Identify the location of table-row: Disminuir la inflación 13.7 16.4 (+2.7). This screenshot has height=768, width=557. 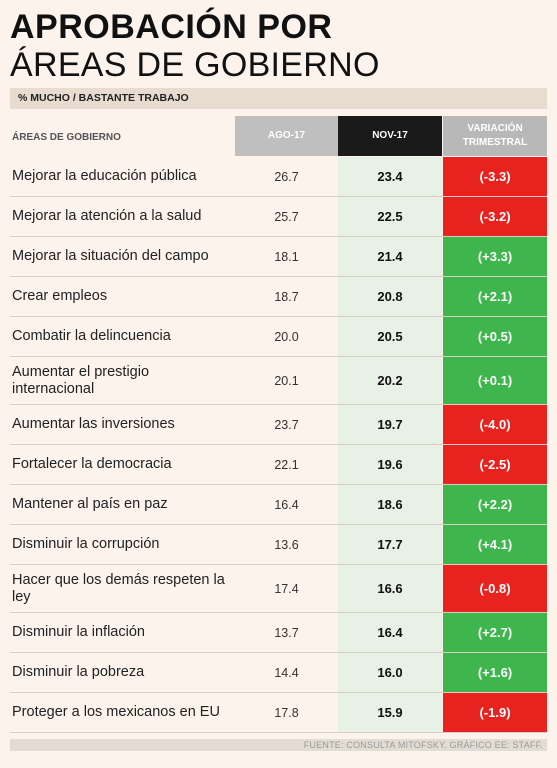
(278, 633).